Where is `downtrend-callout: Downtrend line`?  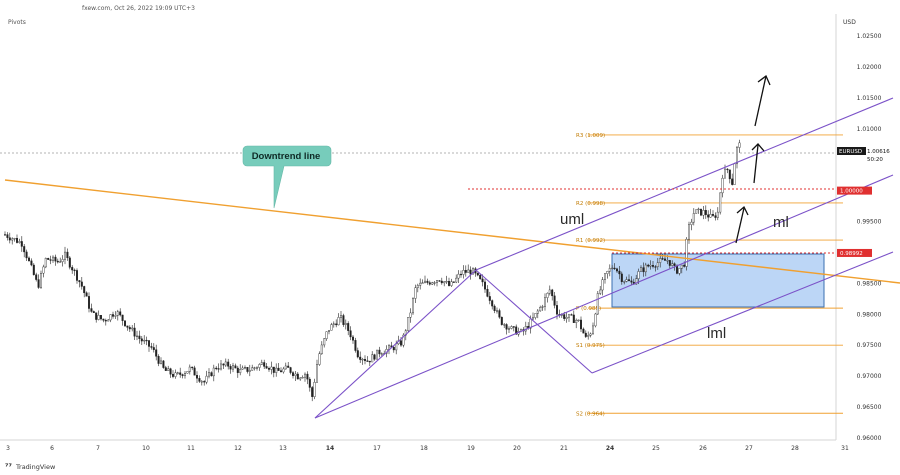 downtrend-callout: Downtrend line is located at coordinates (287, 177).